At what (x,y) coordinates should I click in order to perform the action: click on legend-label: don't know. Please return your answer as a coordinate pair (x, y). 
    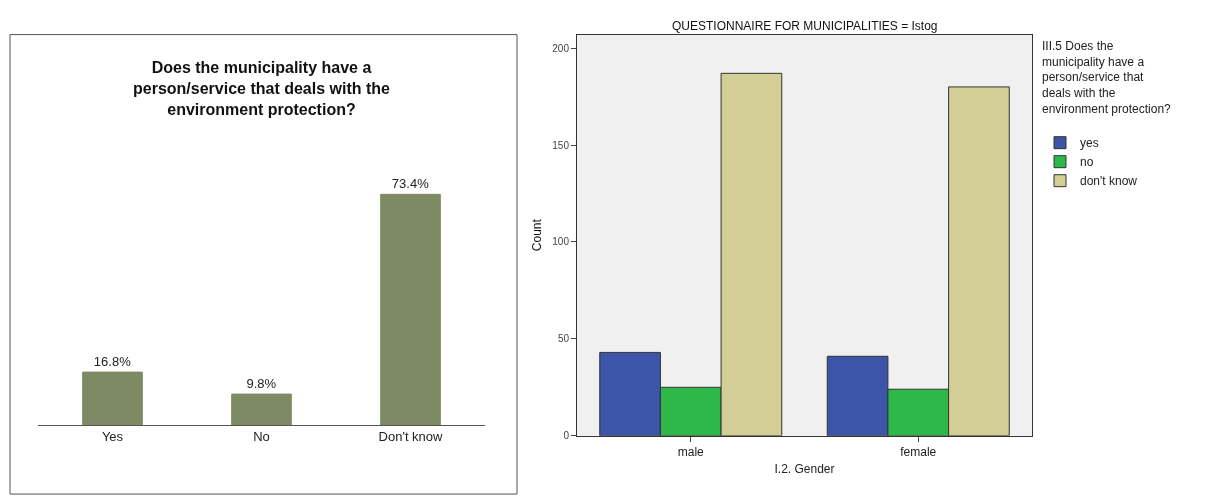
    Looking at the image, I should click on (1109, 181).